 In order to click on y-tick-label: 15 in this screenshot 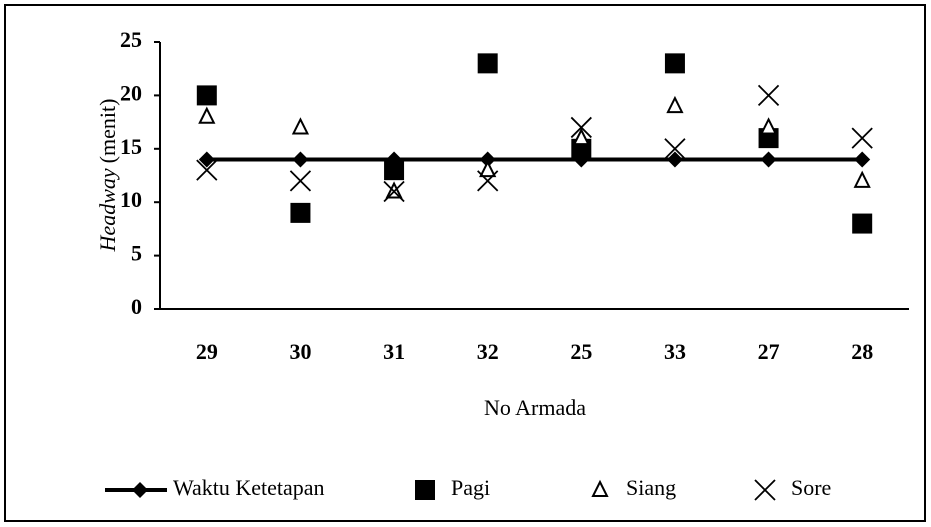, I will do `click(131, 146)`.